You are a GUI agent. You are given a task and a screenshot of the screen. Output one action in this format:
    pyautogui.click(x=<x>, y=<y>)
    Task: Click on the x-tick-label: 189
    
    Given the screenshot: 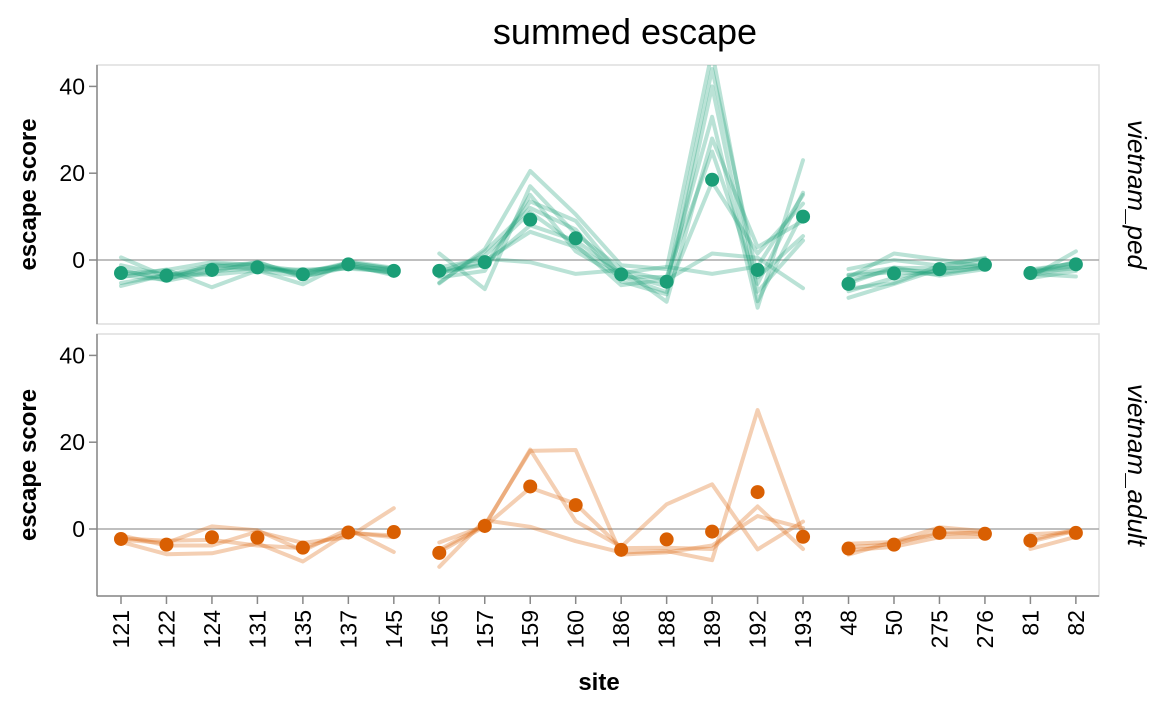 What is the action you would take?
    pyautogui.click(x=712, y=629)
    